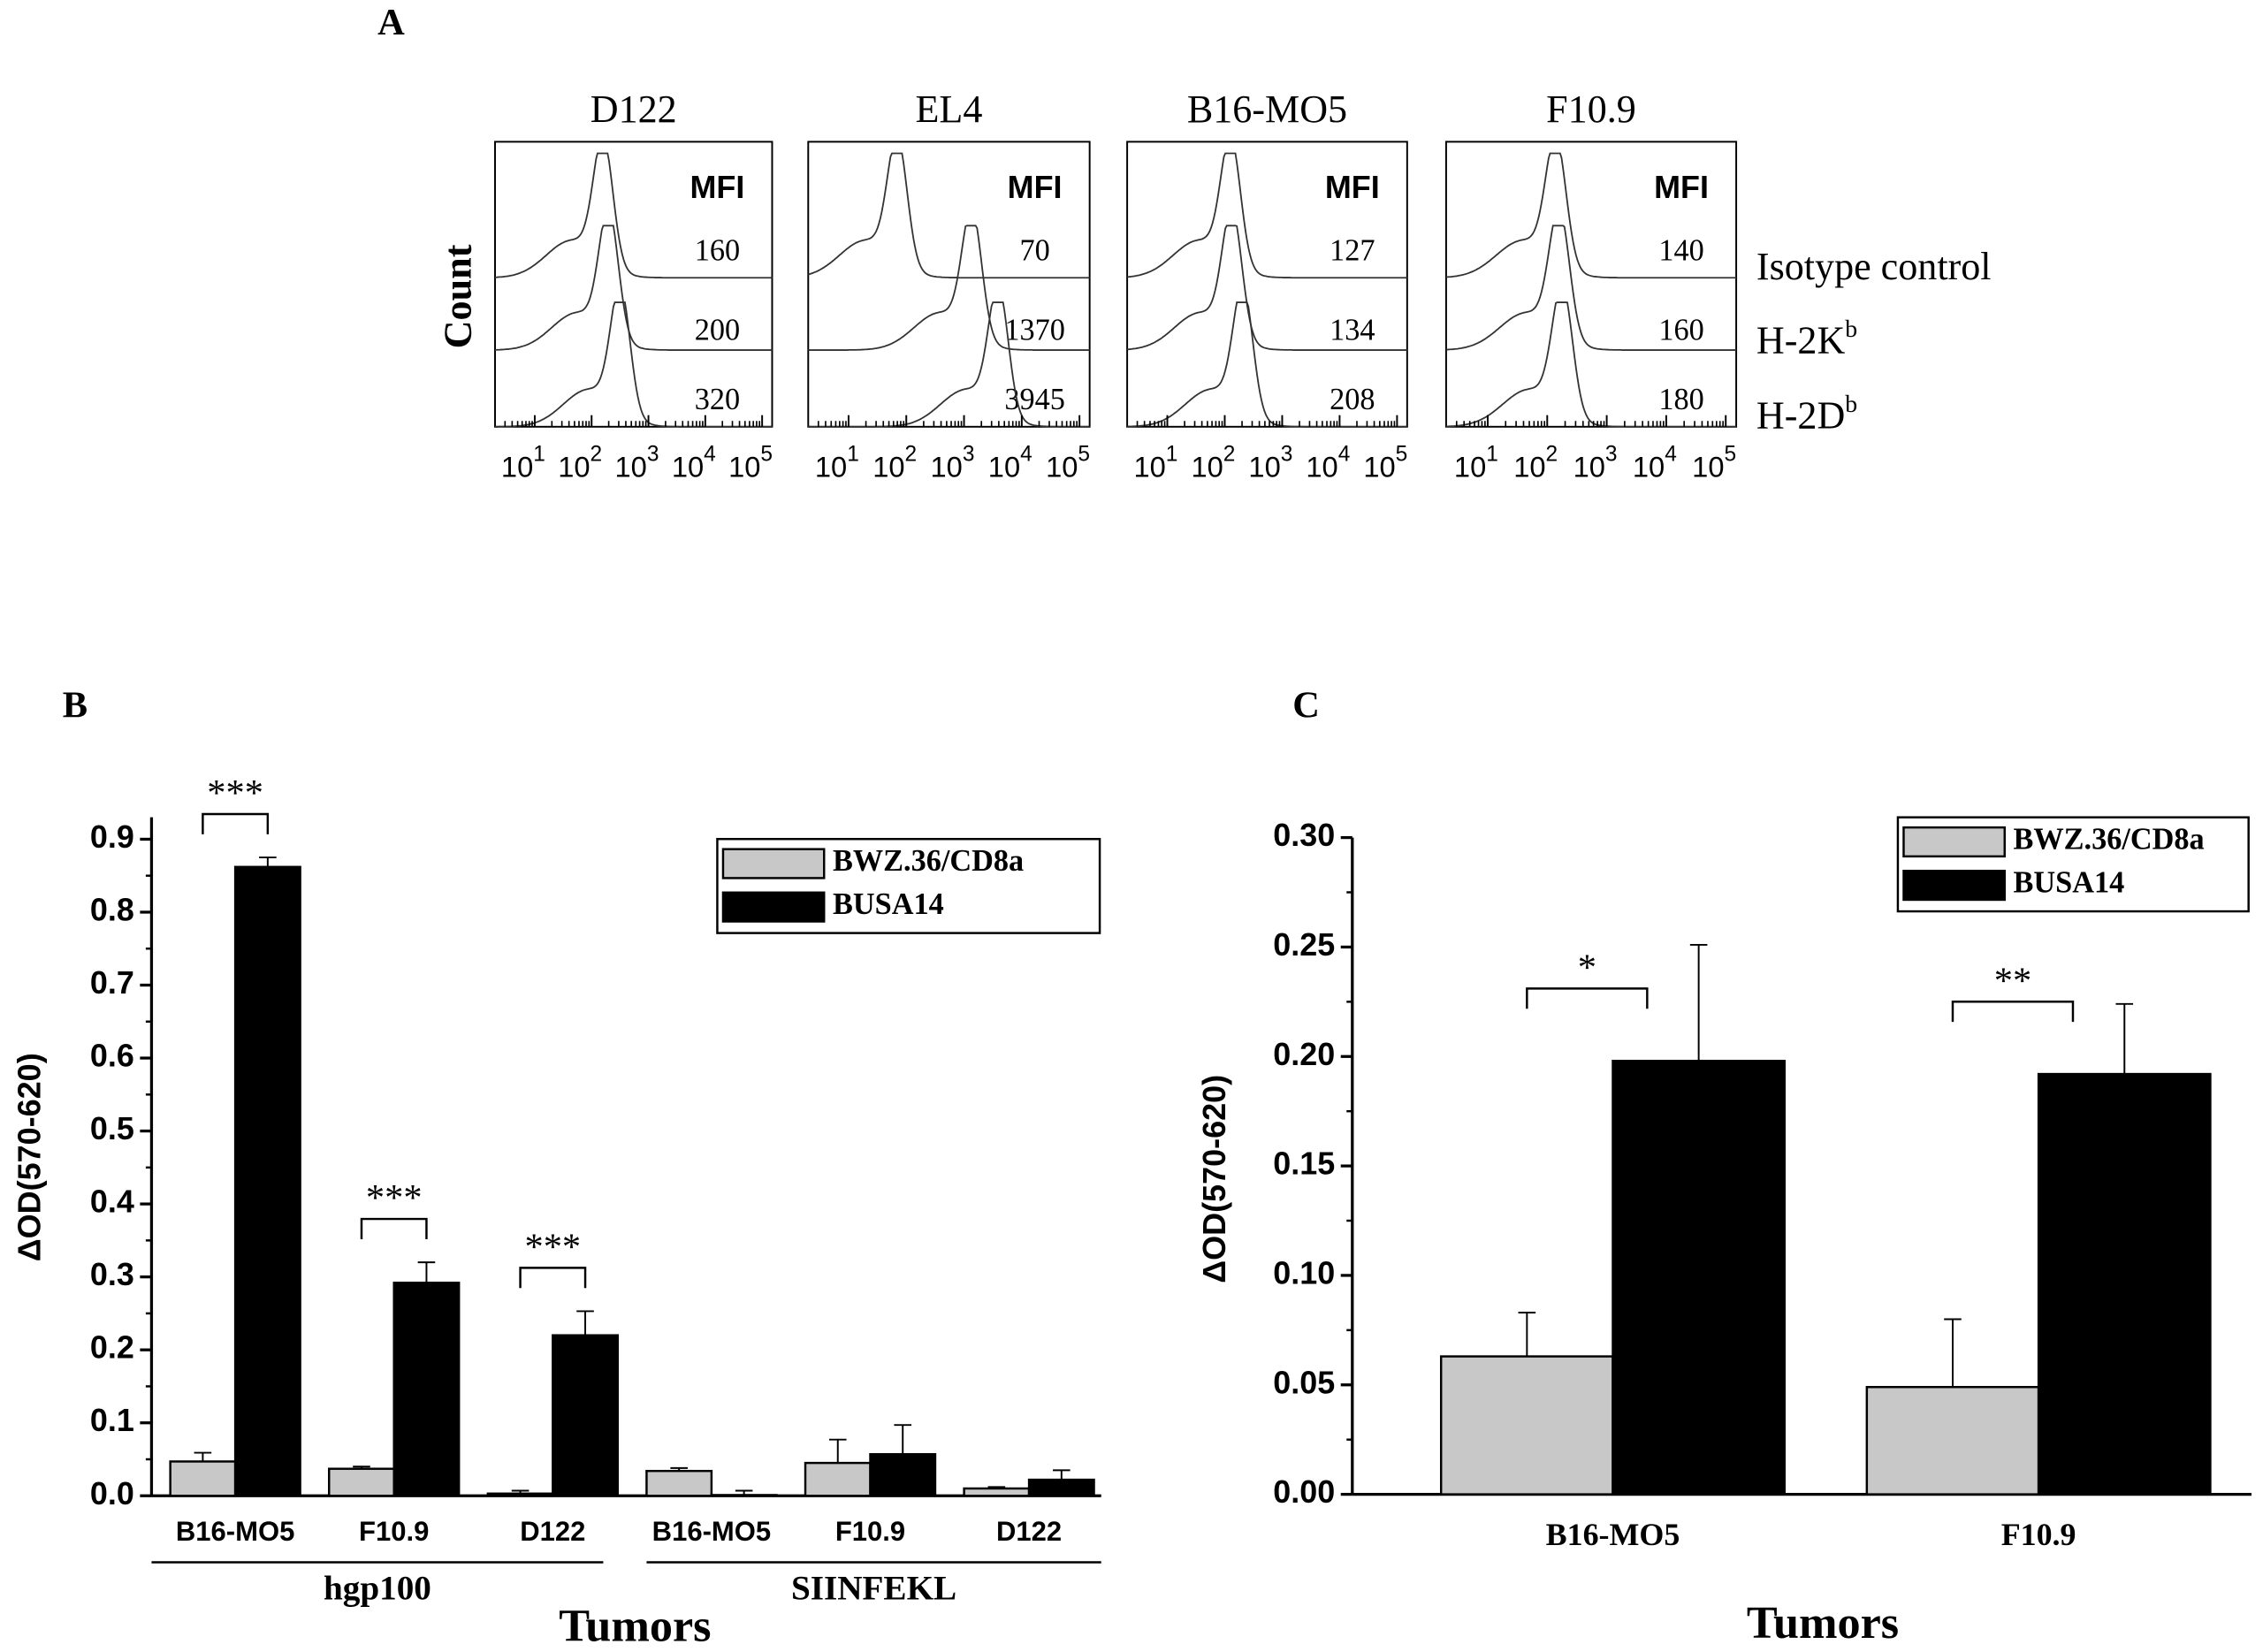 Image resolution: width=2263 pixels, height=1652 pixels. What do you see at coordinates (1034, 330) in the screenshot?
I see `mfi-value: 1370` at bounding box center [1034, 330].